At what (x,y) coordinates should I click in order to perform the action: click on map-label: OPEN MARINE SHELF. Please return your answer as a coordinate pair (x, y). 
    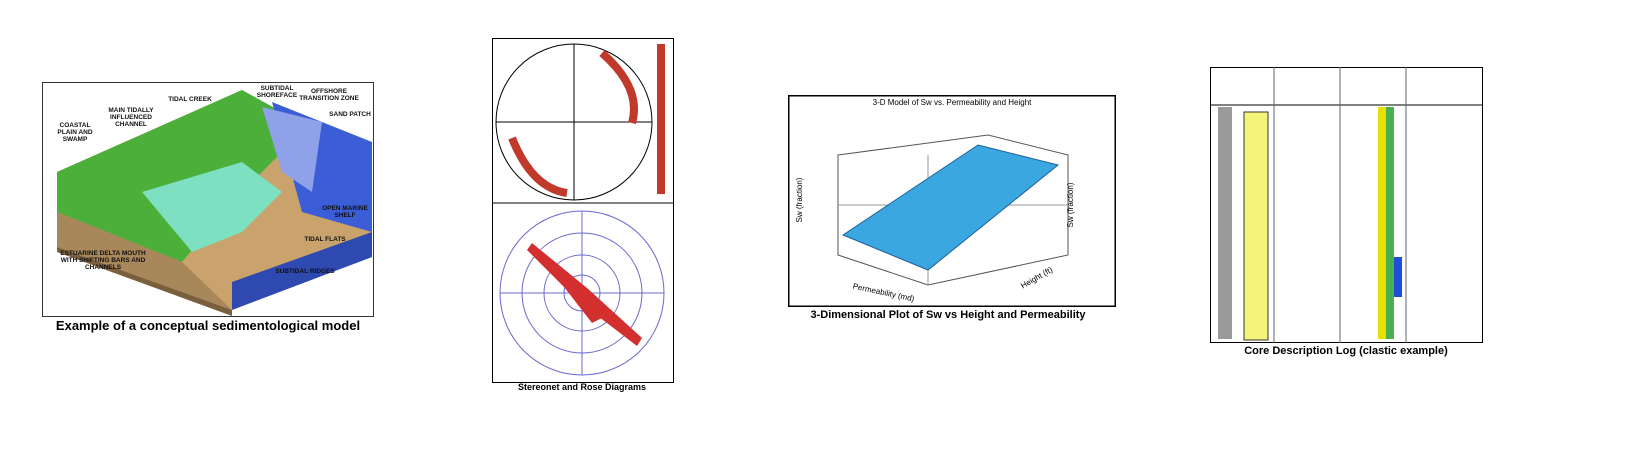
    Looking at the image, I should click on (345, 212).